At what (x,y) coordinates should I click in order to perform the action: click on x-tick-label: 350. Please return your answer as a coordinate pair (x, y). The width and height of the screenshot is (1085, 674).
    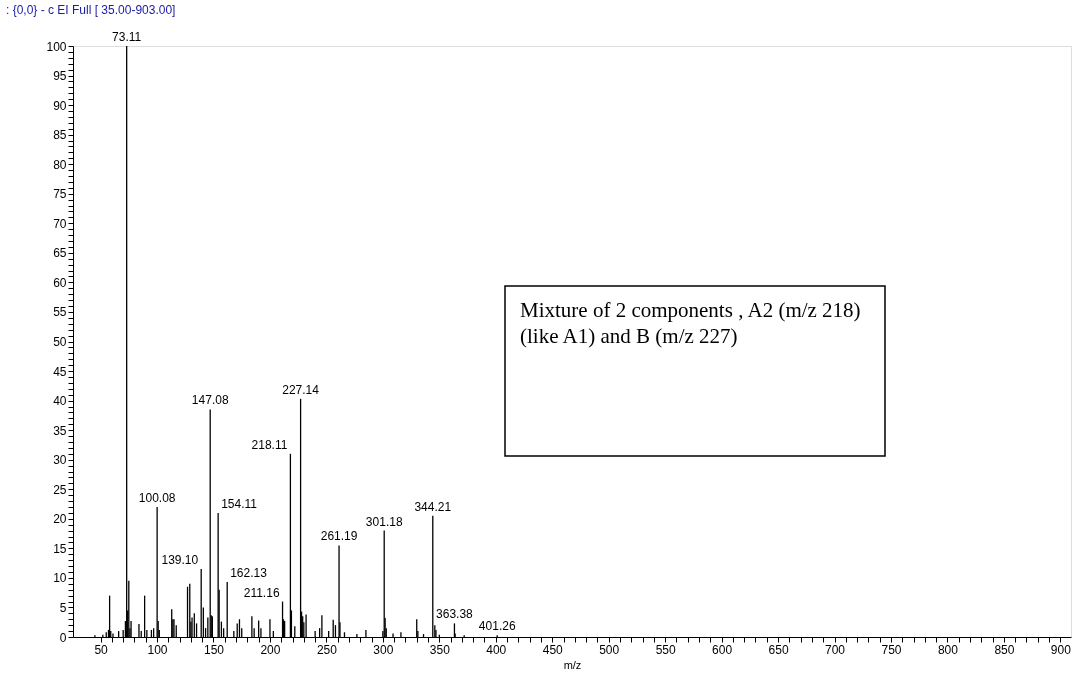
    Looking at the image, I should click on (440, 649).